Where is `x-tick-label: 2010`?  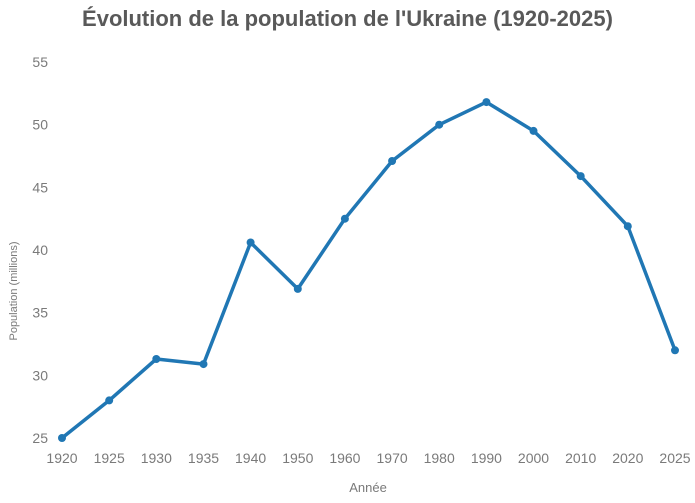
x-tick-label: 2010 is located at coordinates (580, 458).